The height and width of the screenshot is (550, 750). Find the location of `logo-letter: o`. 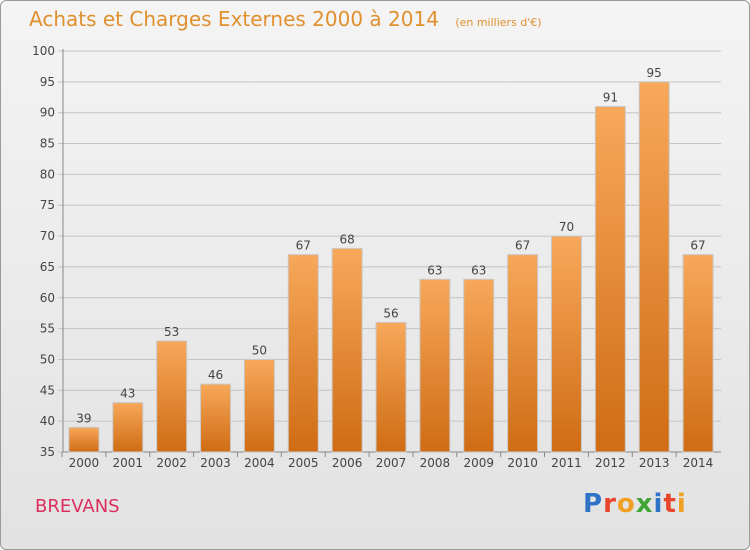

logo-letter: o is located at coordinates (626, 504).